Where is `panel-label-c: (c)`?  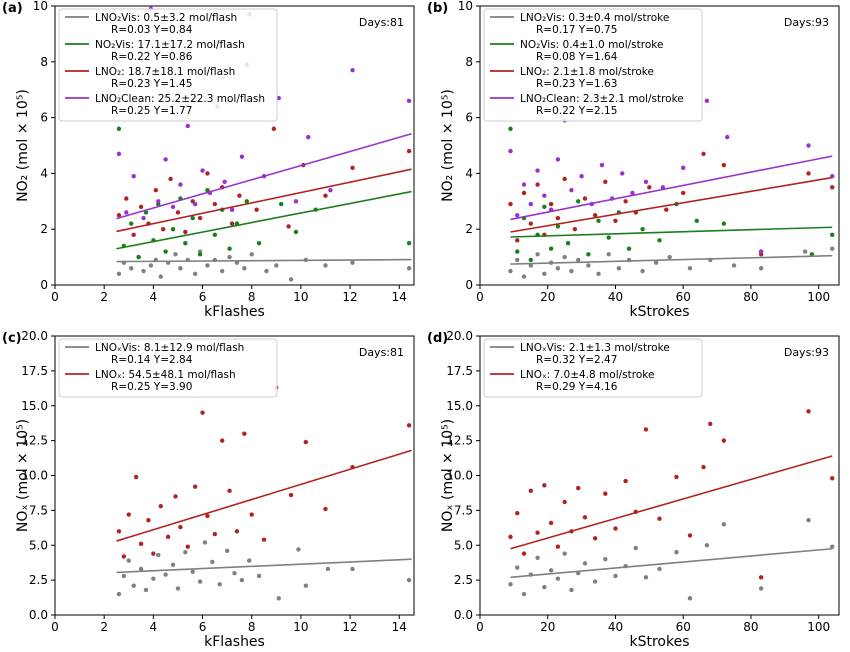 panel-label-c: (c) is located at coordinates (12, 338).